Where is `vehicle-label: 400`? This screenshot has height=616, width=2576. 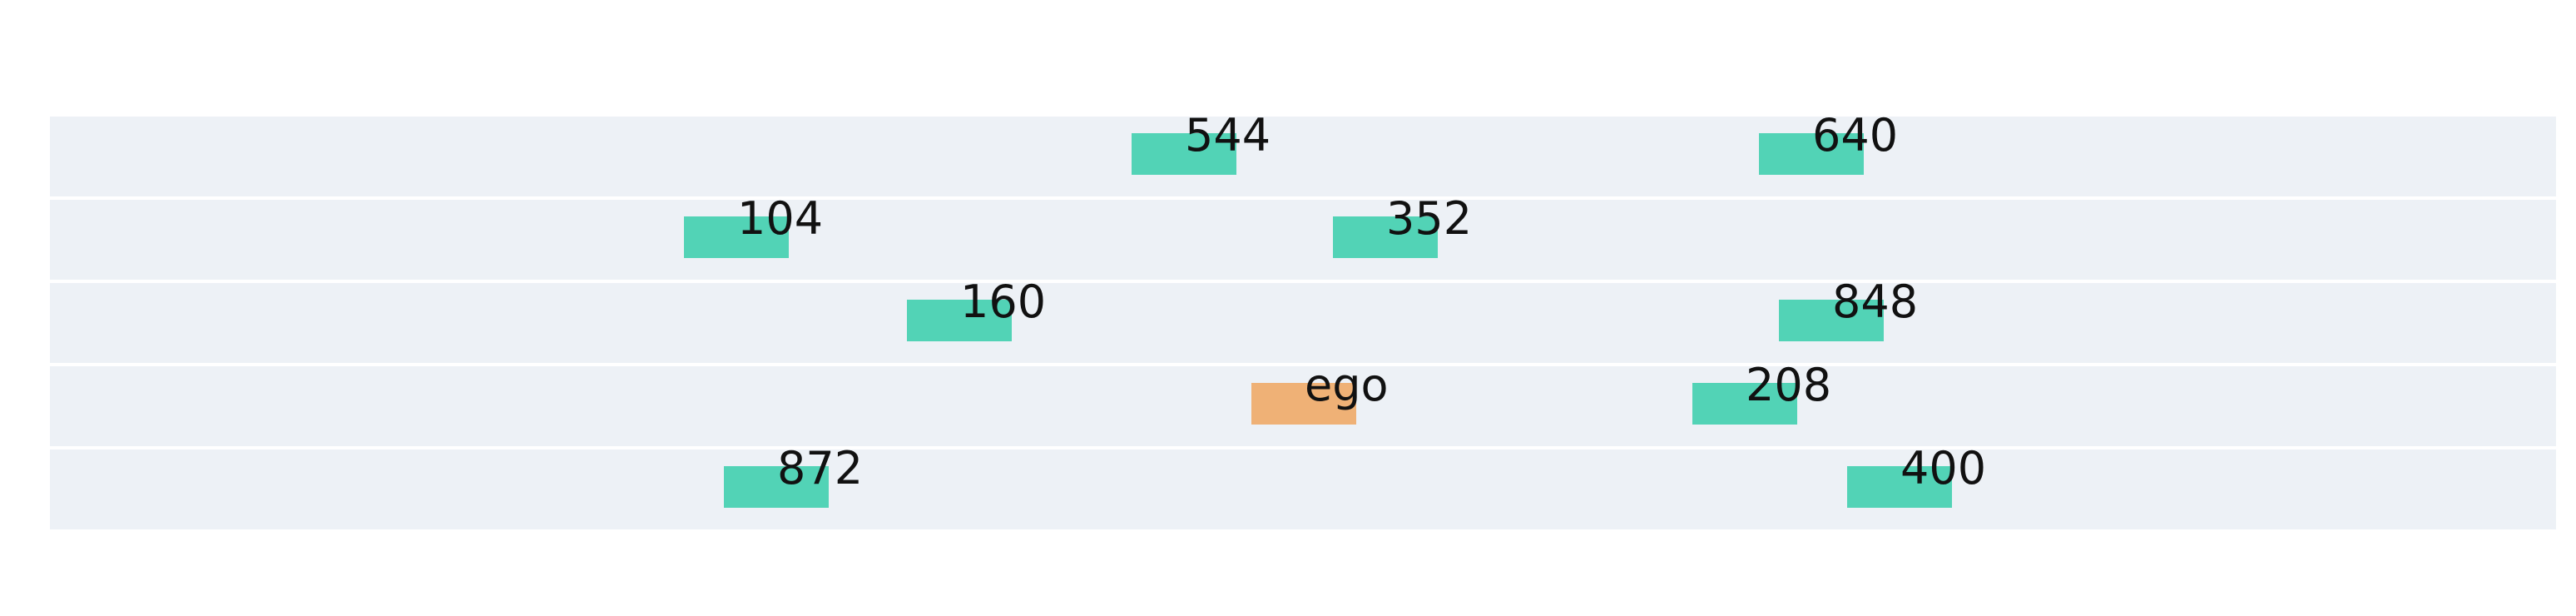
vehicle-label: 400 is located at coordinates (1943, 469).